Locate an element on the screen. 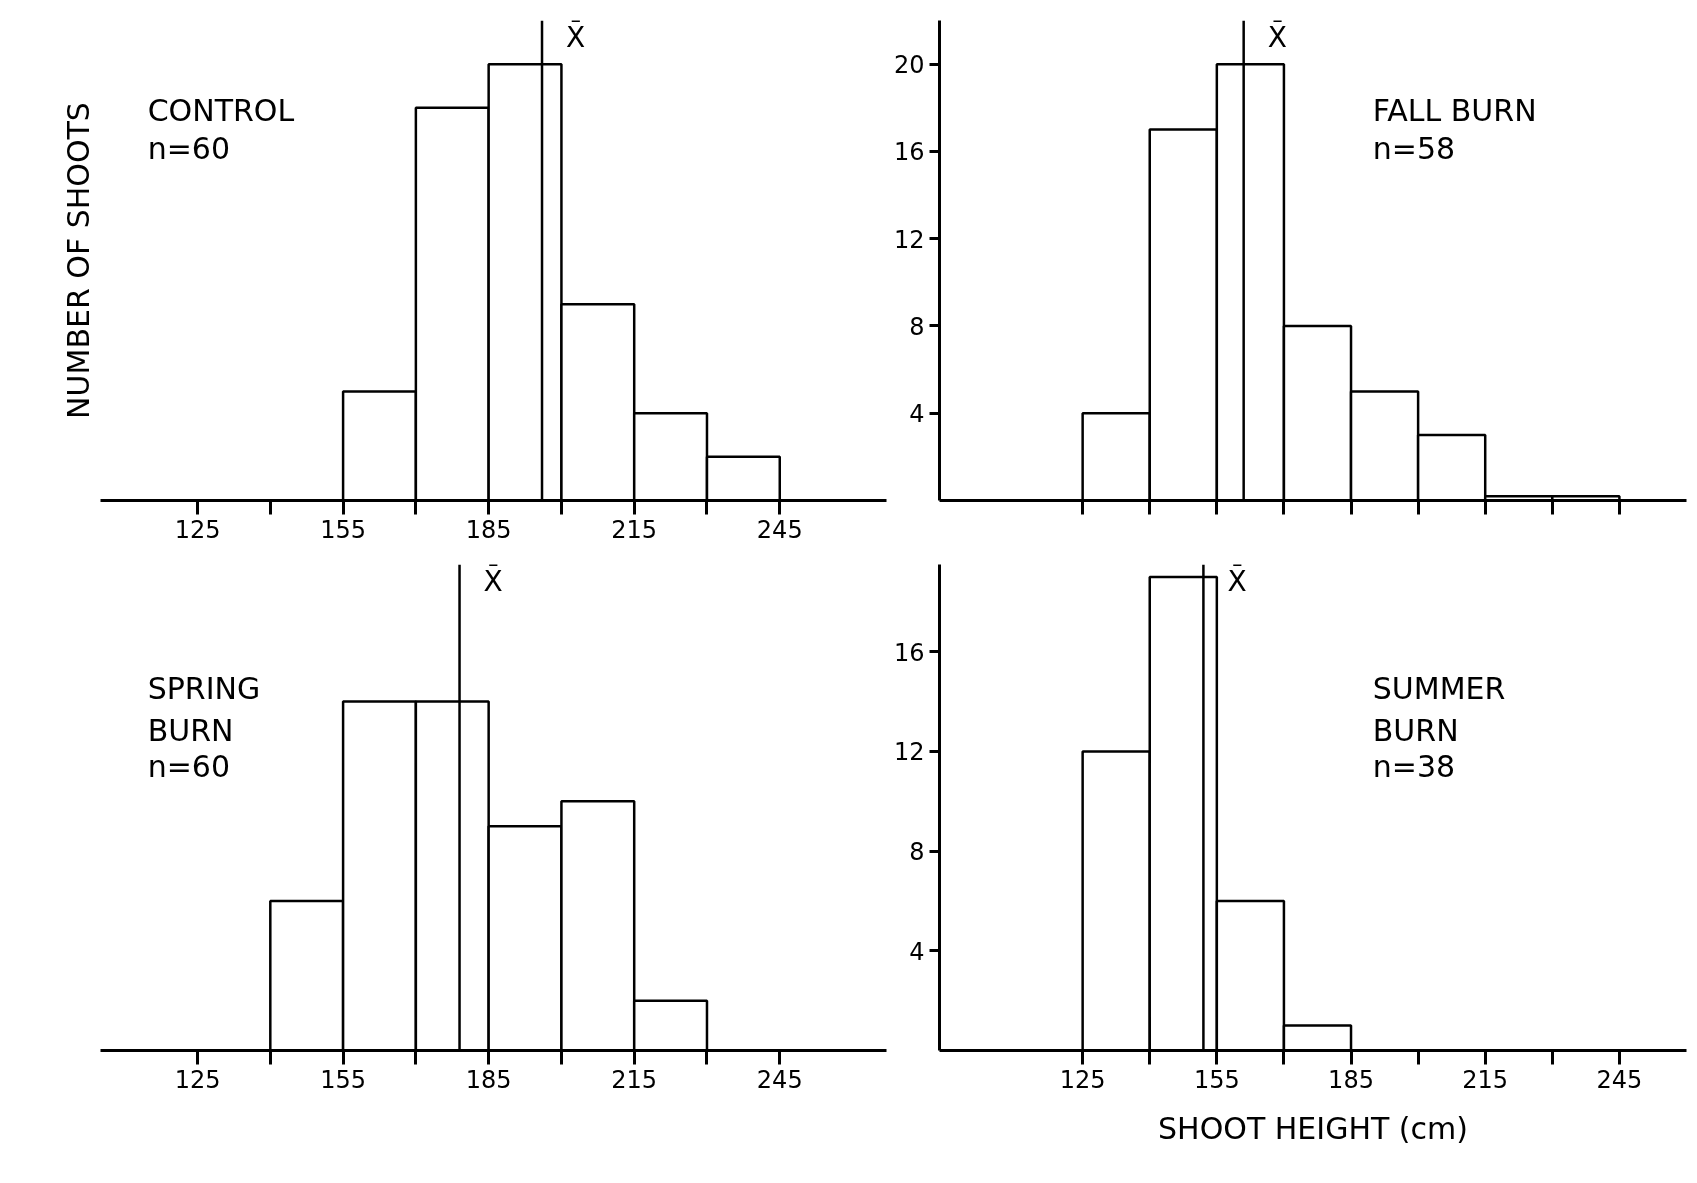 This screenshot has width=1697, height=1183. y-axis-title: NUMBER OF SHOOTS is located at coordinates (78, 260).